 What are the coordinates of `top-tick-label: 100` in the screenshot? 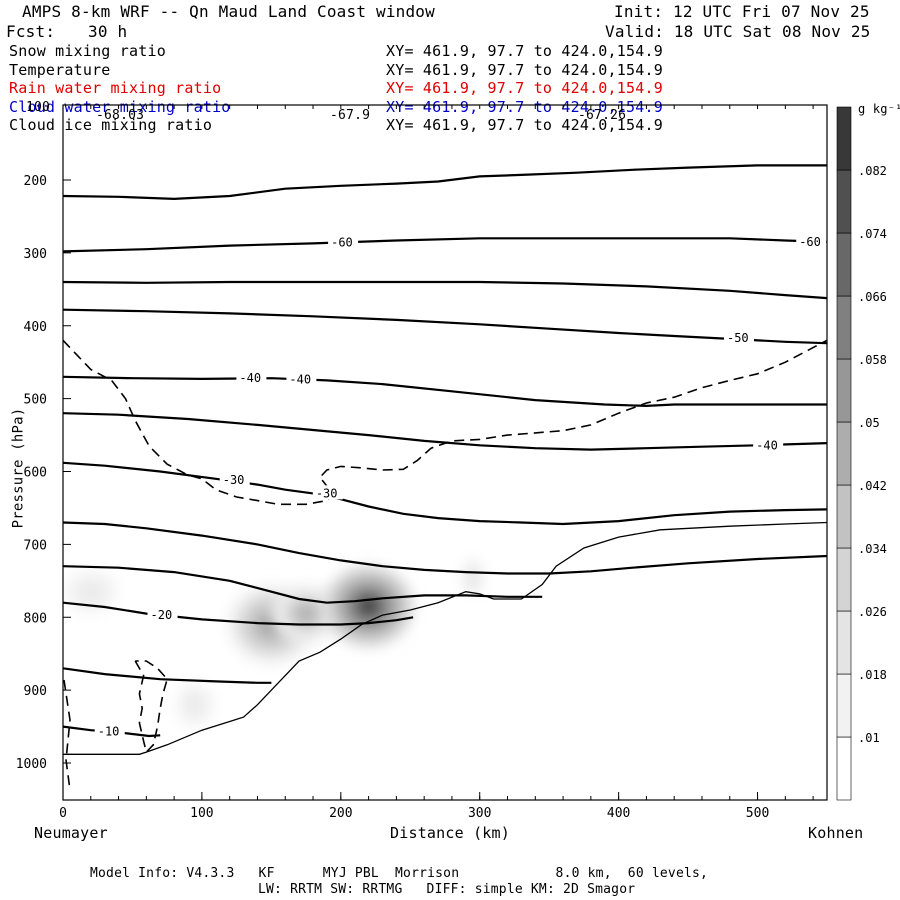 It's located at (38, 107).